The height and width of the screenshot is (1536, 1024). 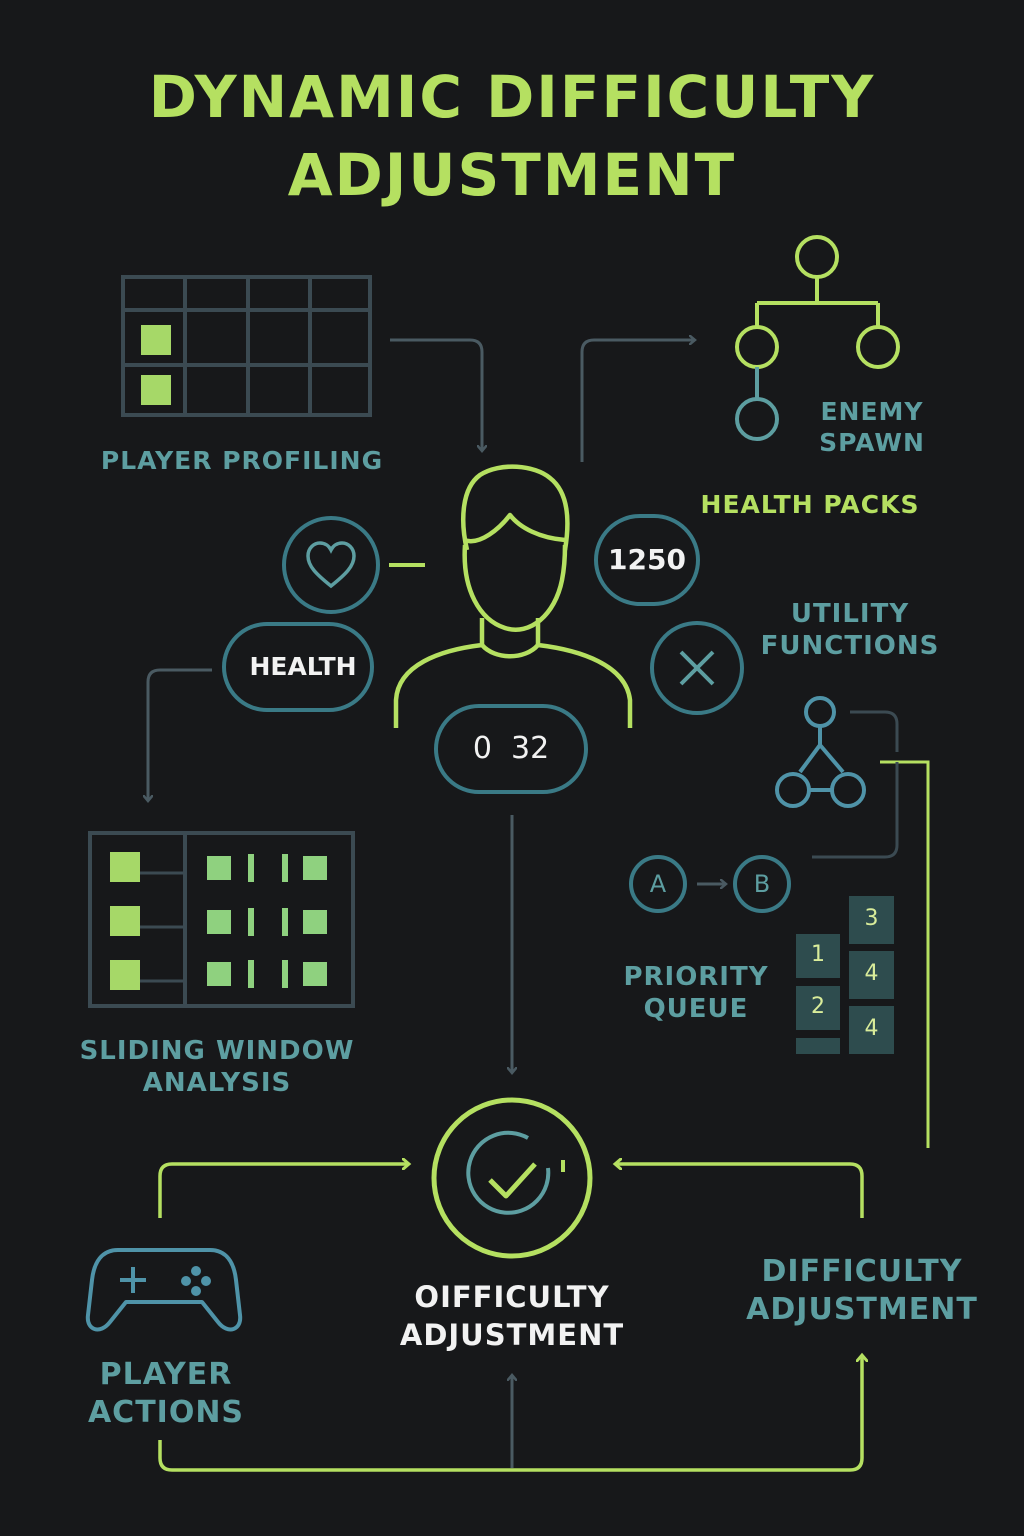 What do you see at coordinates (242, 460) in the screenshot?
I see `label-player-profiling: PLAYER PROFILING` at bounding box center [242, 460].